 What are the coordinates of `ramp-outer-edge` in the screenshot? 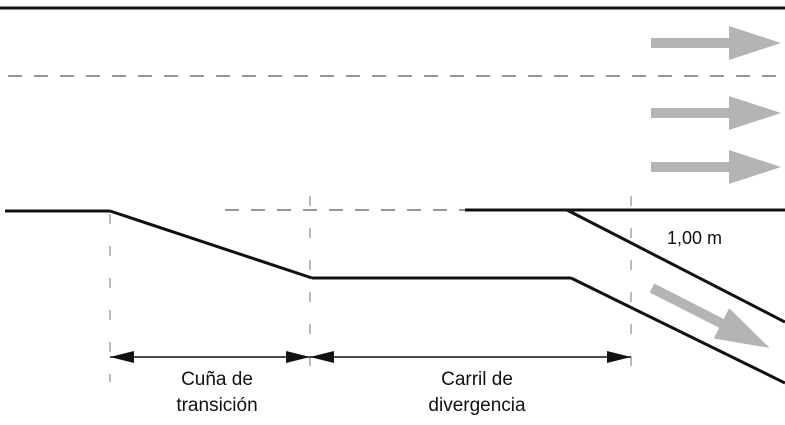 It's located at (677, 330).